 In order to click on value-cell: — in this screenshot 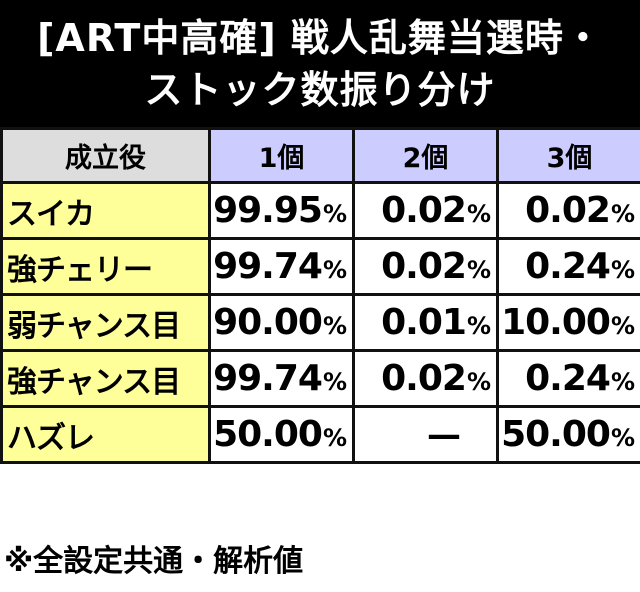, I will do `click(425, 434)`.